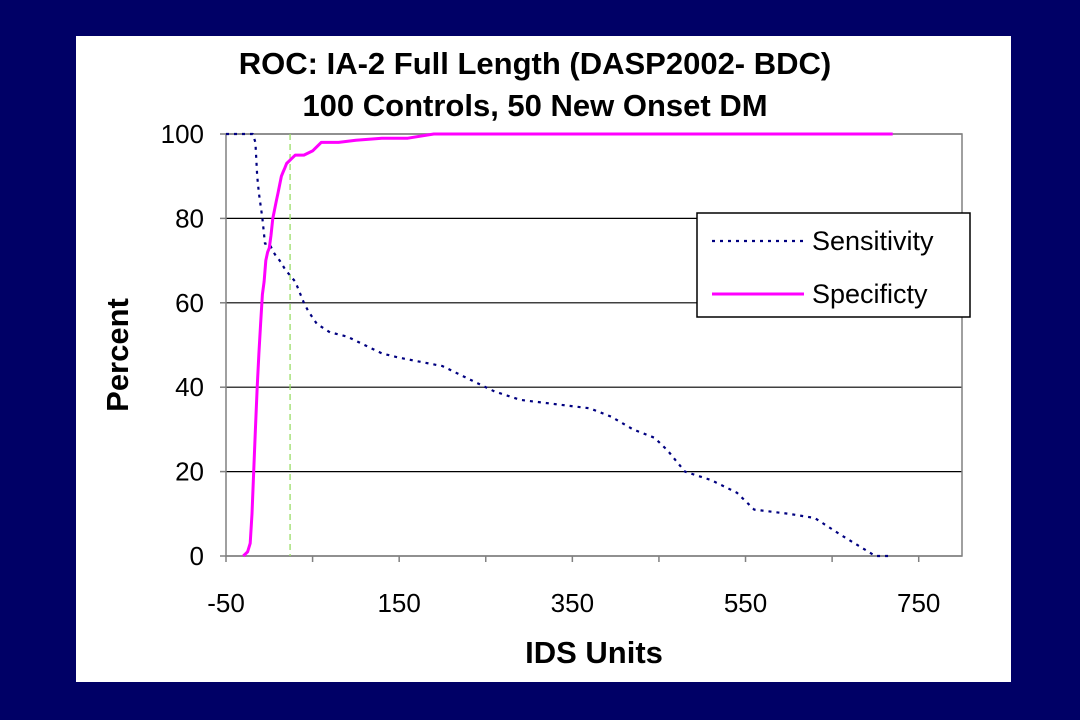  What do you see at coordinates (873, 241) in the screenshot?
I see `legend-label-sensitivity: Sensitivity` at bounding box center [873, 241].